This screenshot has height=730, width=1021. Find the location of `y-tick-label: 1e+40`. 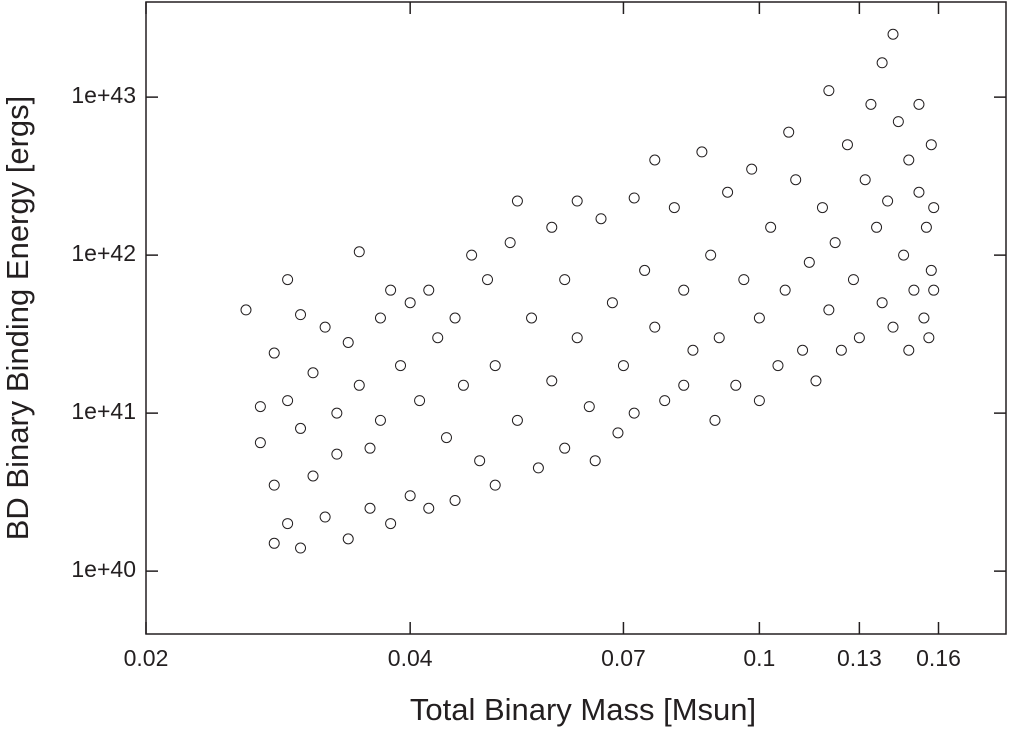

y-tick-label: 1e+40 is located at coordinates (103, 569).